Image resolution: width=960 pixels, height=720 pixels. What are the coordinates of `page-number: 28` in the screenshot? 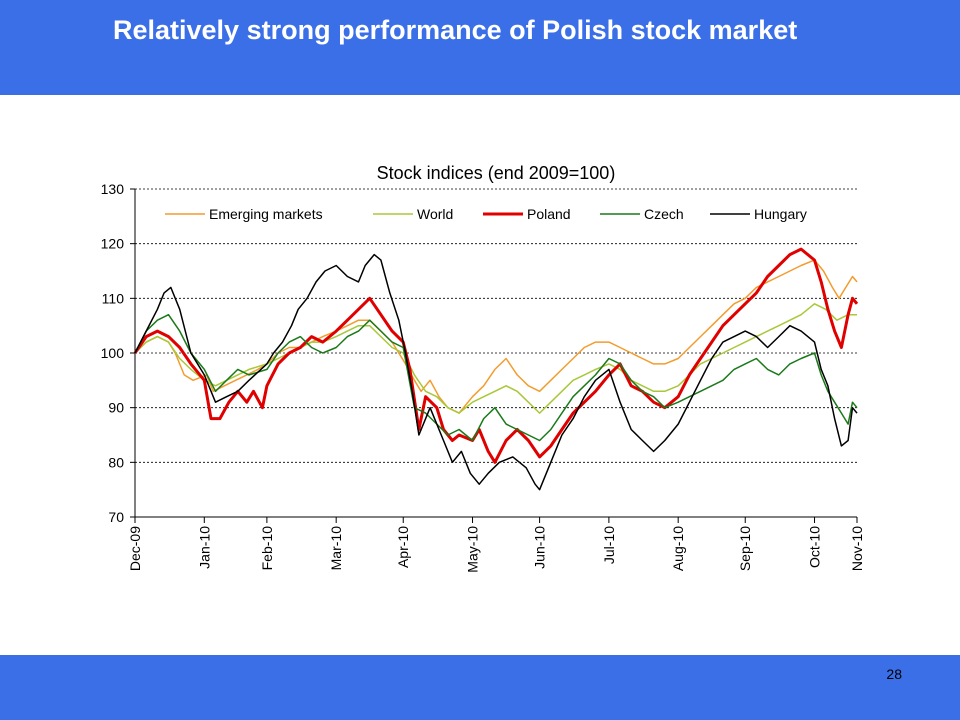 It's located at (894, 674).